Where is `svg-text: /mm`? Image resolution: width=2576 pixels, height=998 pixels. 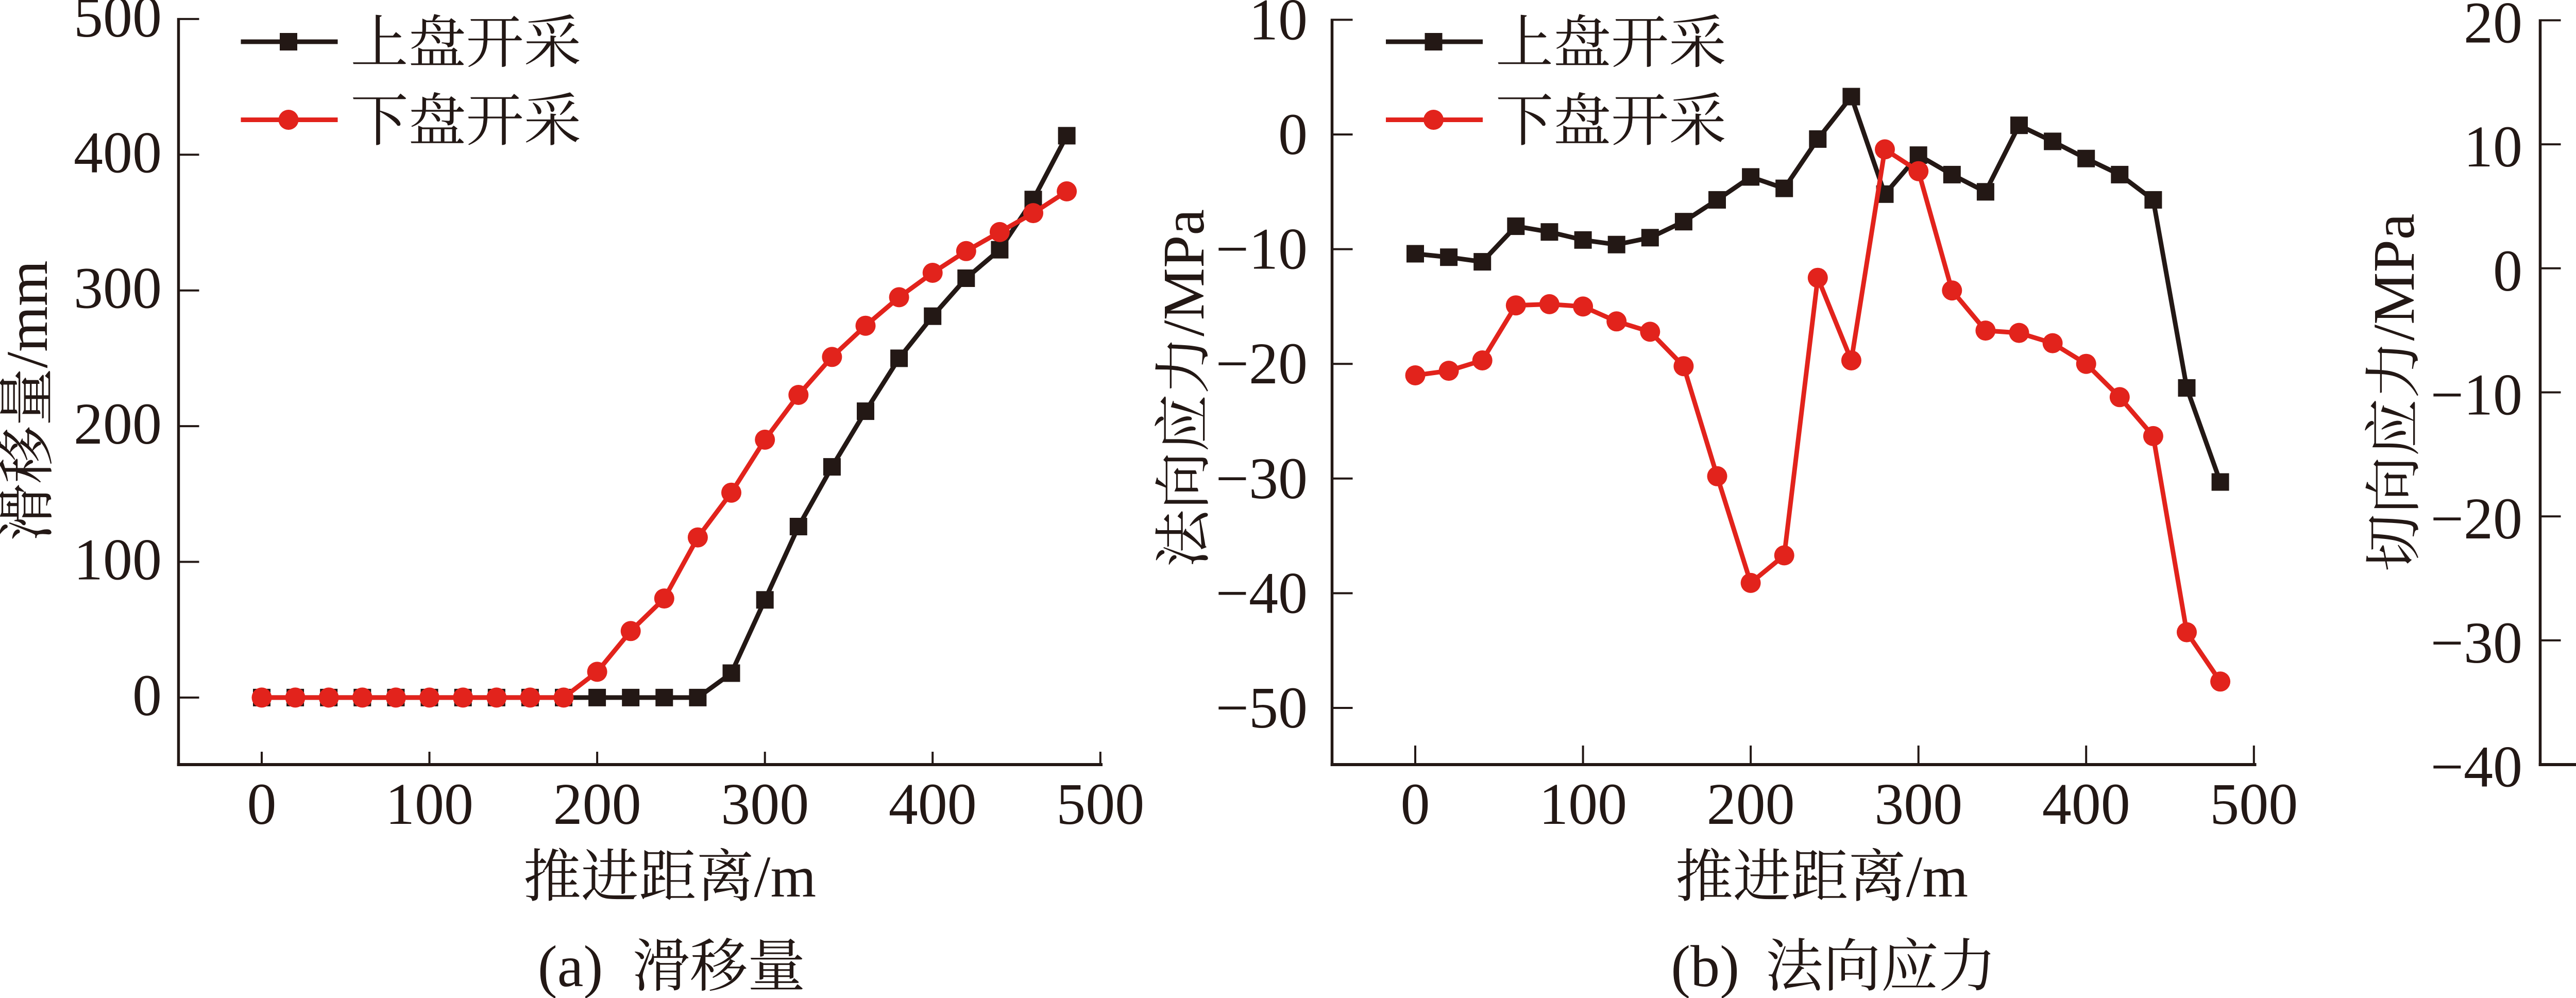
svg-text: /mm is located at coordinates (30, 314).